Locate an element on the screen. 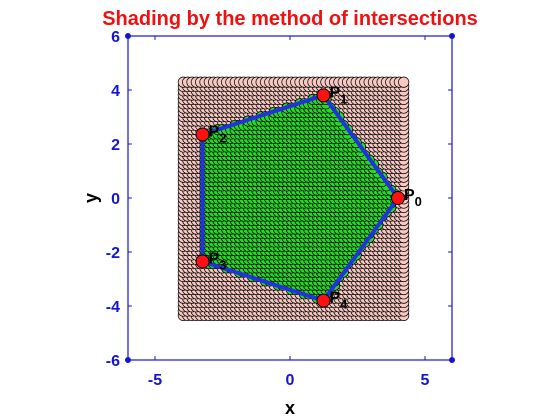  y-tick-label: 0 is located at coordinates (115, 199).